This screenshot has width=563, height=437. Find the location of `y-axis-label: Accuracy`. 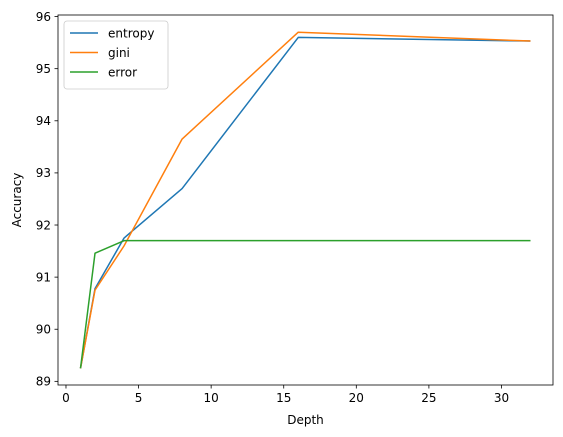

y-axis-label: Accuracy is located at coordinates (17, 200).